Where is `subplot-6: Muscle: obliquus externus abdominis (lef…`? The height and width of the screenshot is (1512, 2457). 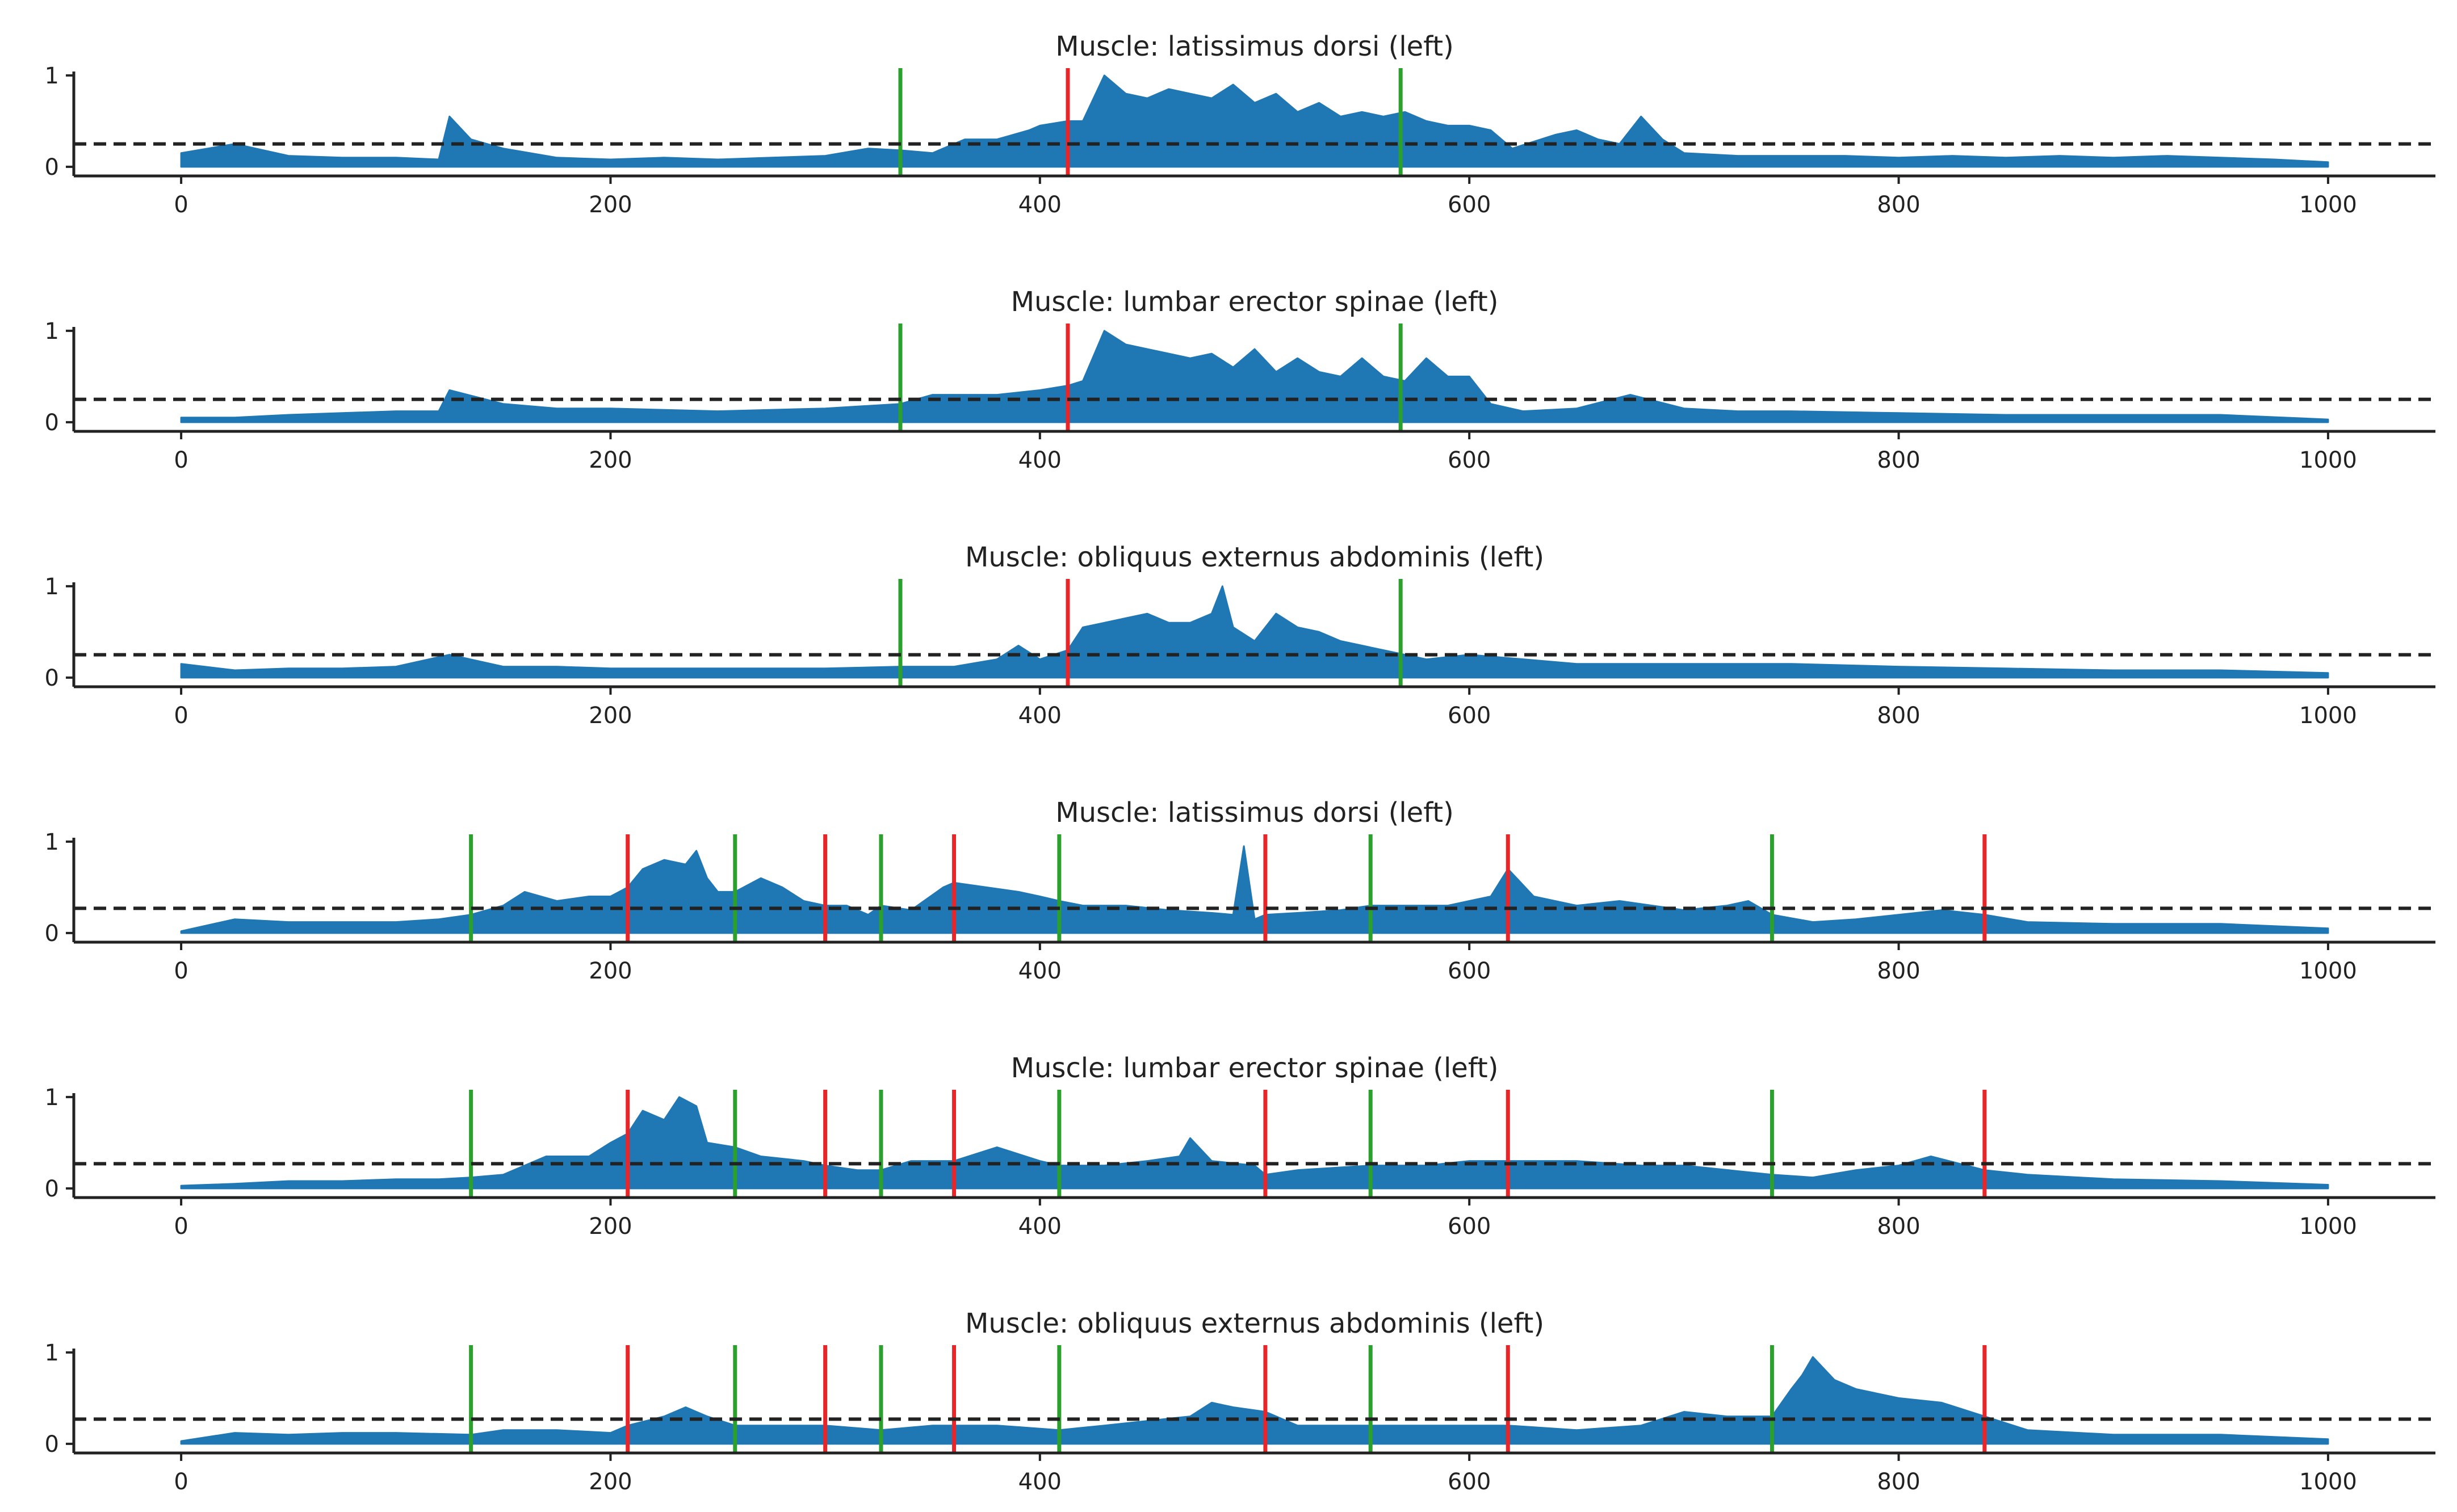 subplot-6: Muscle: obliquus externus abdominis (lef… is located at coordinates (1240, 1401).